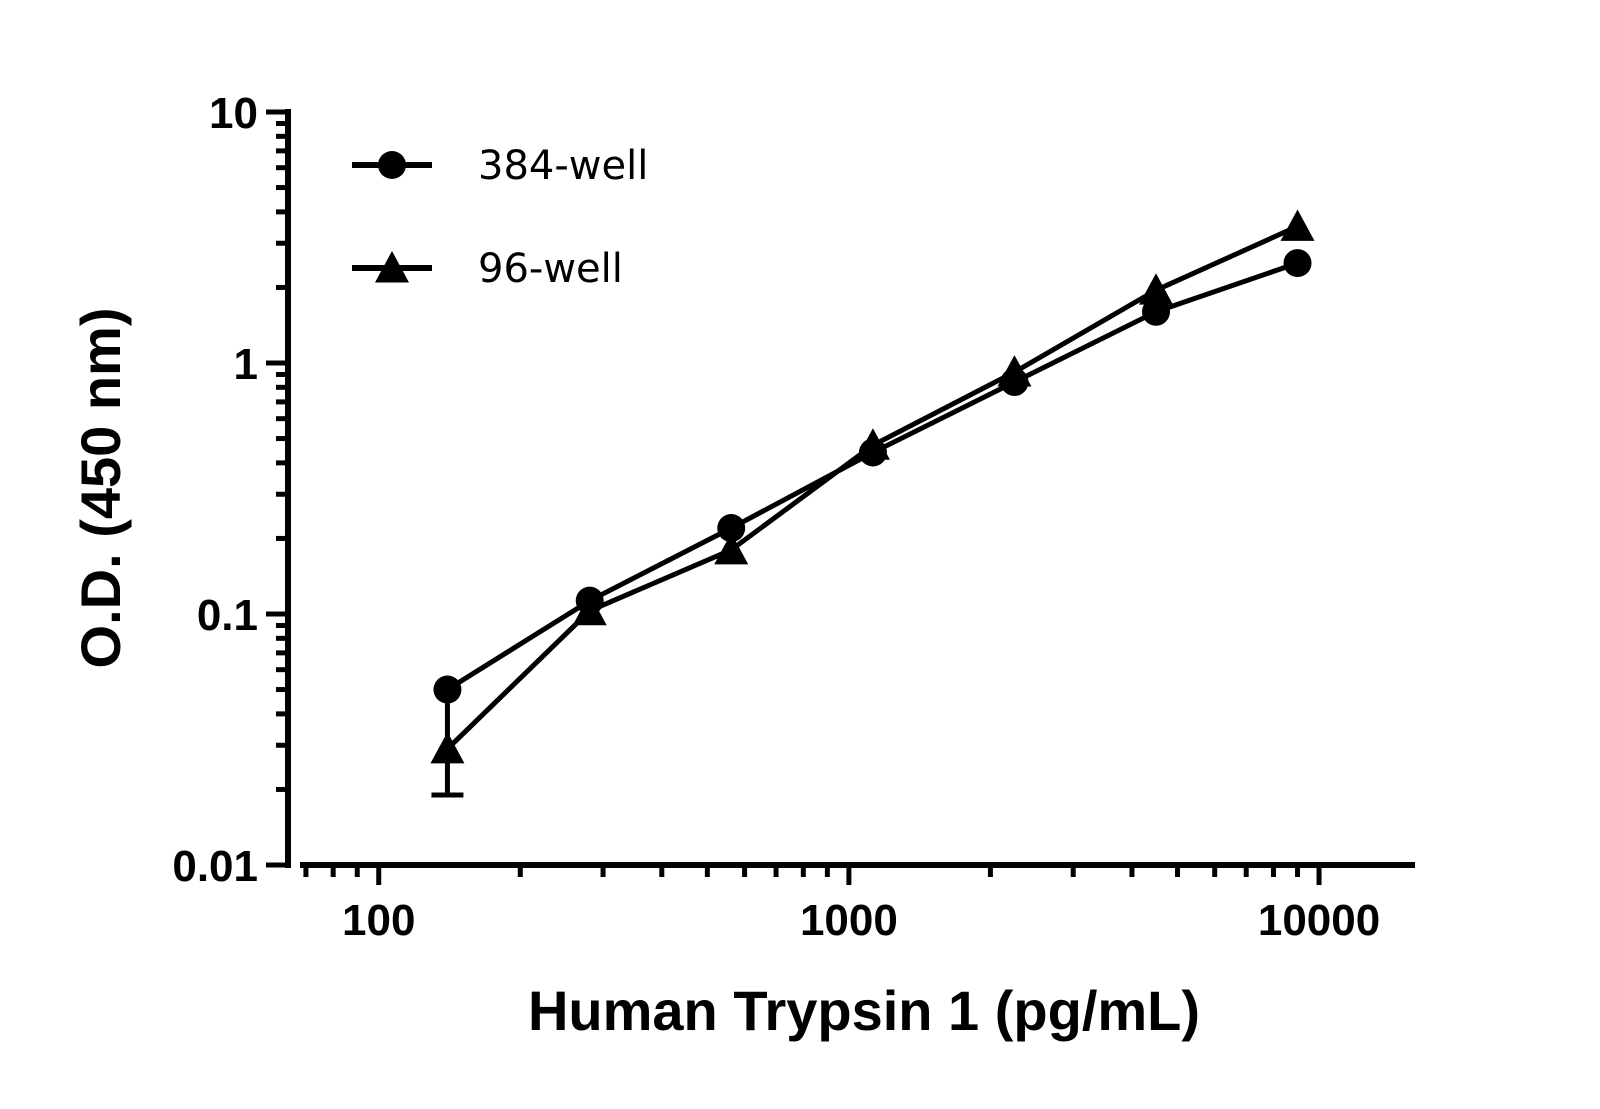 This screenshot has width=1600, height=1109. Describe the element at coordinates (550, 269) in the screenshot. I see `legend-label: 96-well` at that location.